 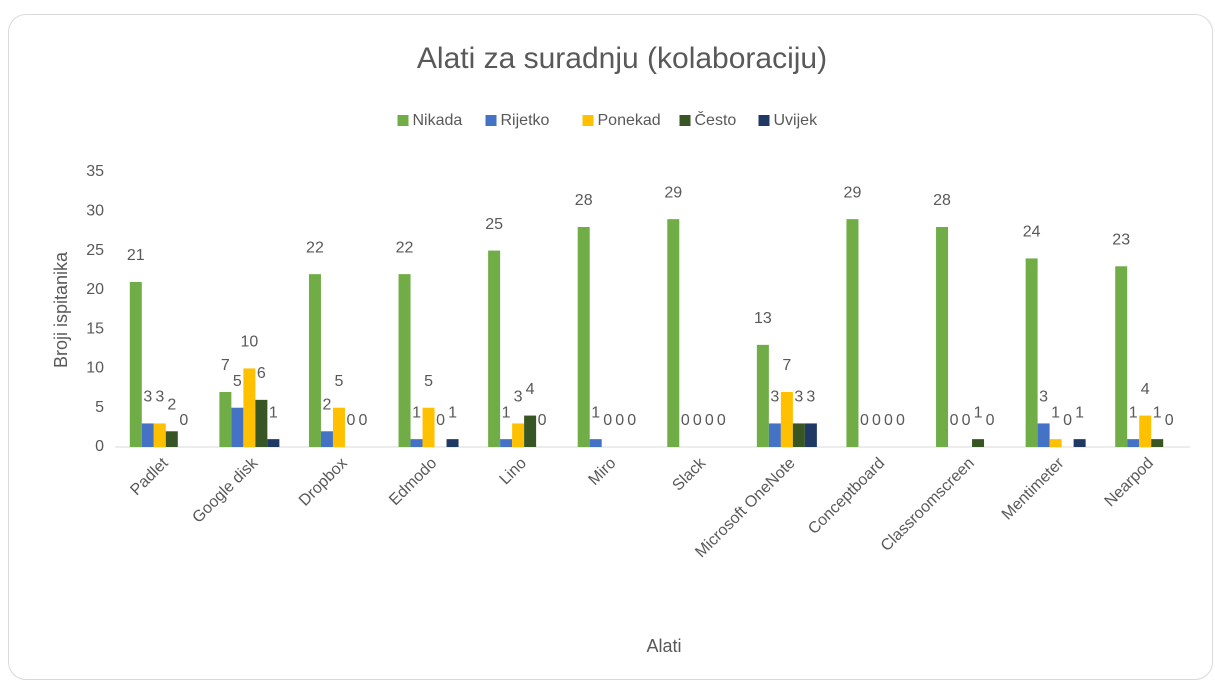 I want to click on data-label: 13, so click(x=763, y=318).